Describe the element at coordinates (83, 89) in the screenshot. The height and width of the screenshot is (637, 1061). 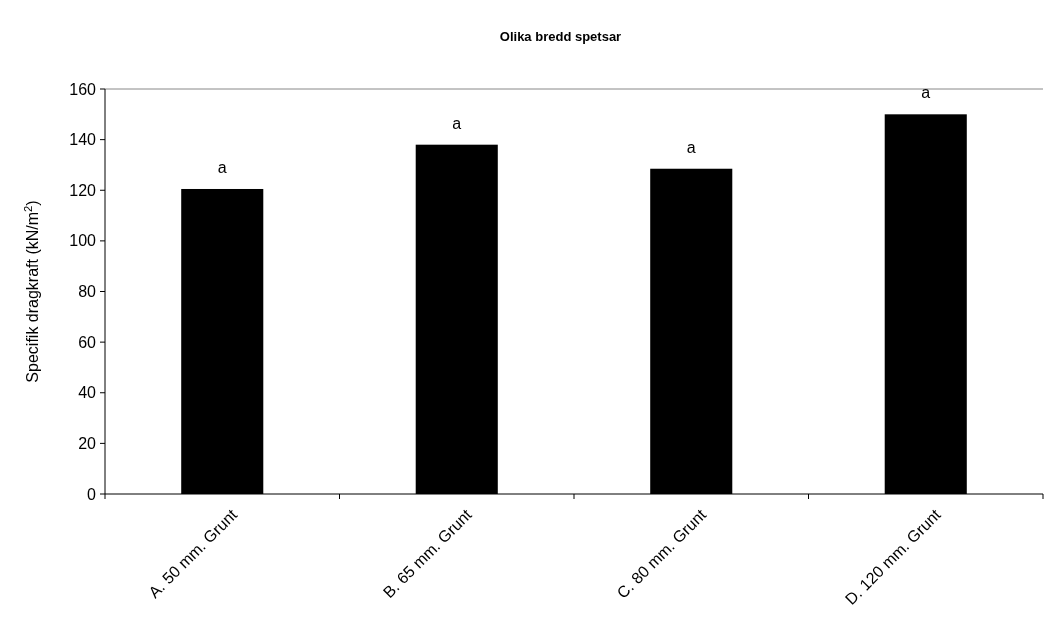
I see `y-tick-label: 160` at that location.